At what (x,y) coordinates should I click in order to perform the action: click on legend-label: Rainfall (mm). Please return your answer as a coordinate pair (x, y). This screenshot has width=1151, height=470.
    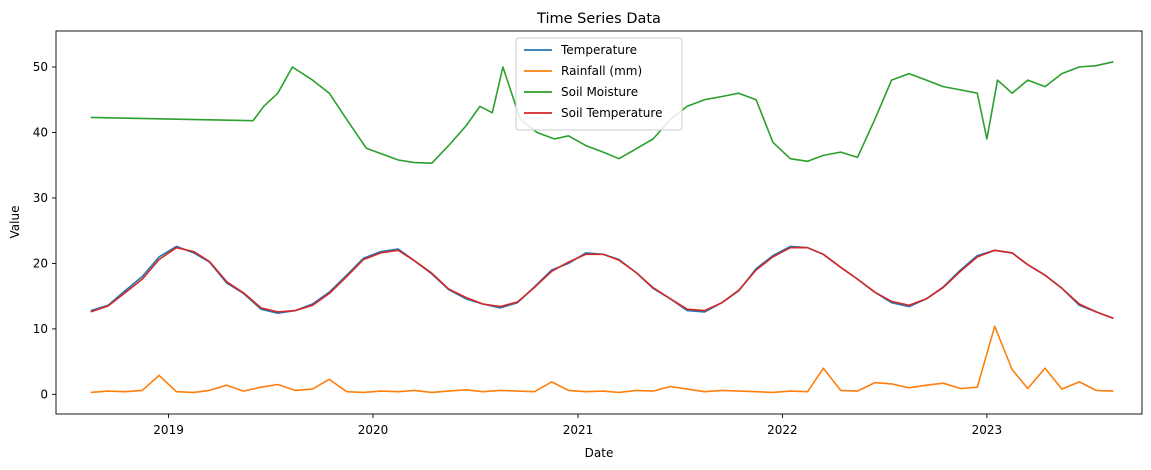
    Looking at the image, I should click on (601, 71).